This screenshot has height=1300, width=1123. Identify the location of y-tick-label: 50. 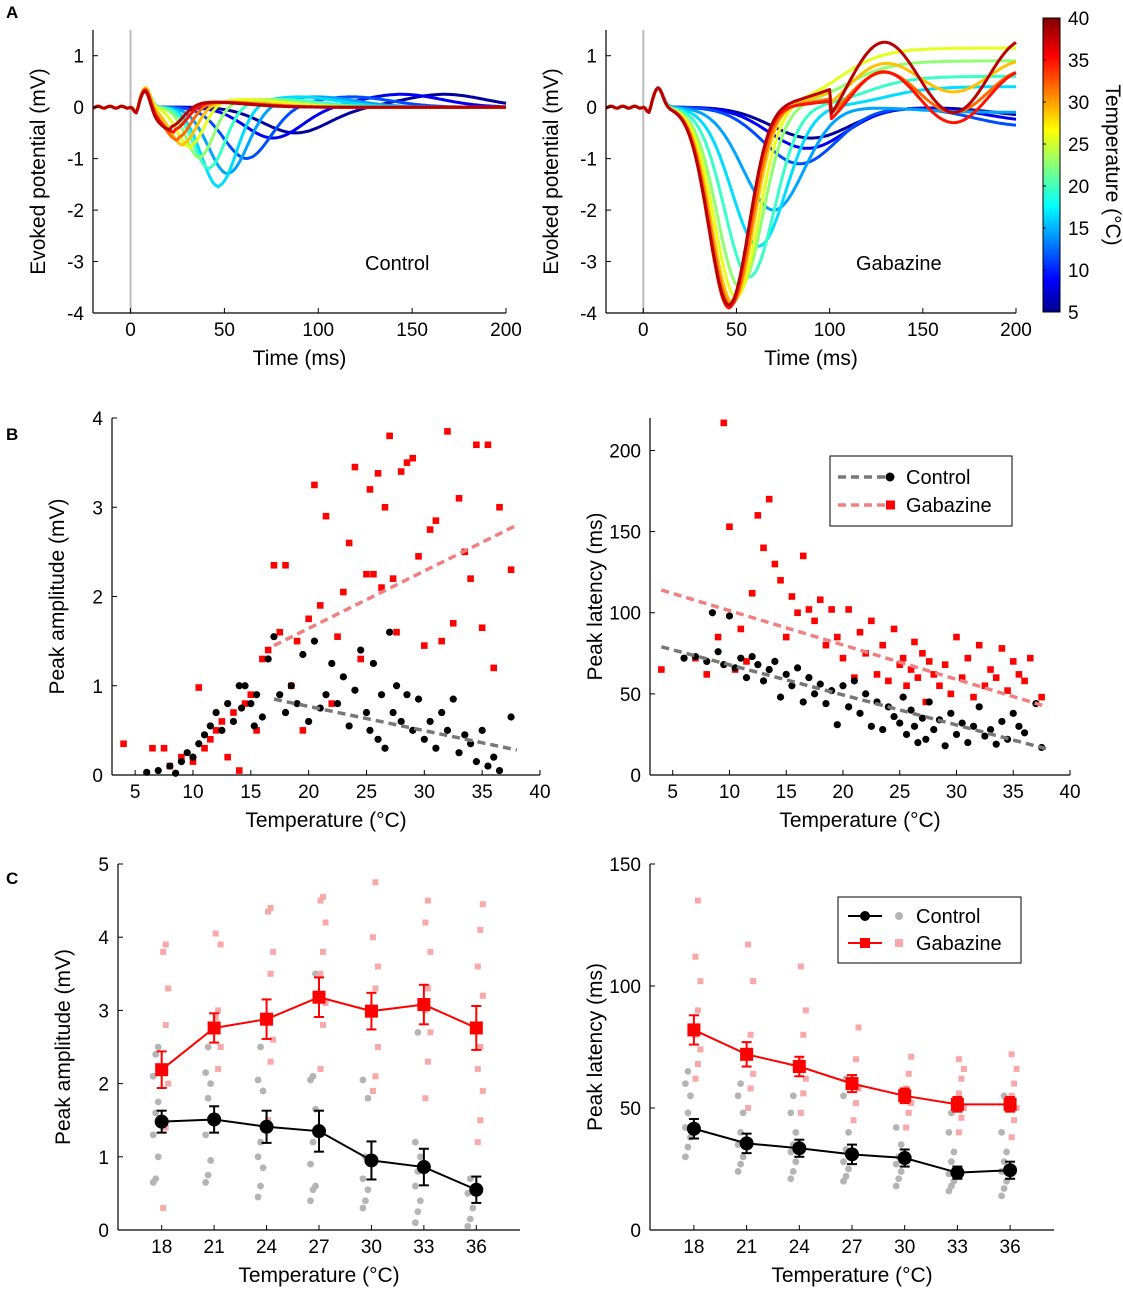
(630, 1109).